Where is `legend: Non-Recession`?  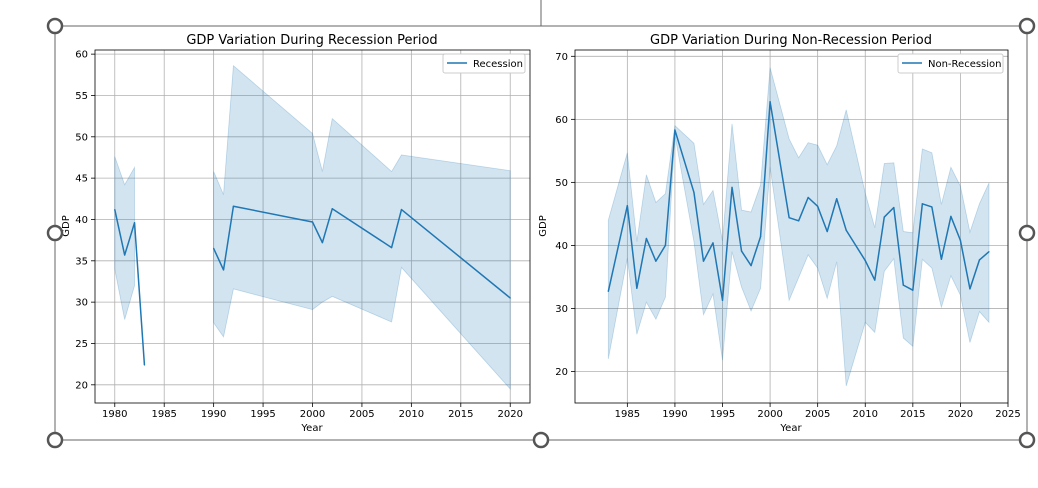 legend: Non-Recession is located at coordinates (950, 63).